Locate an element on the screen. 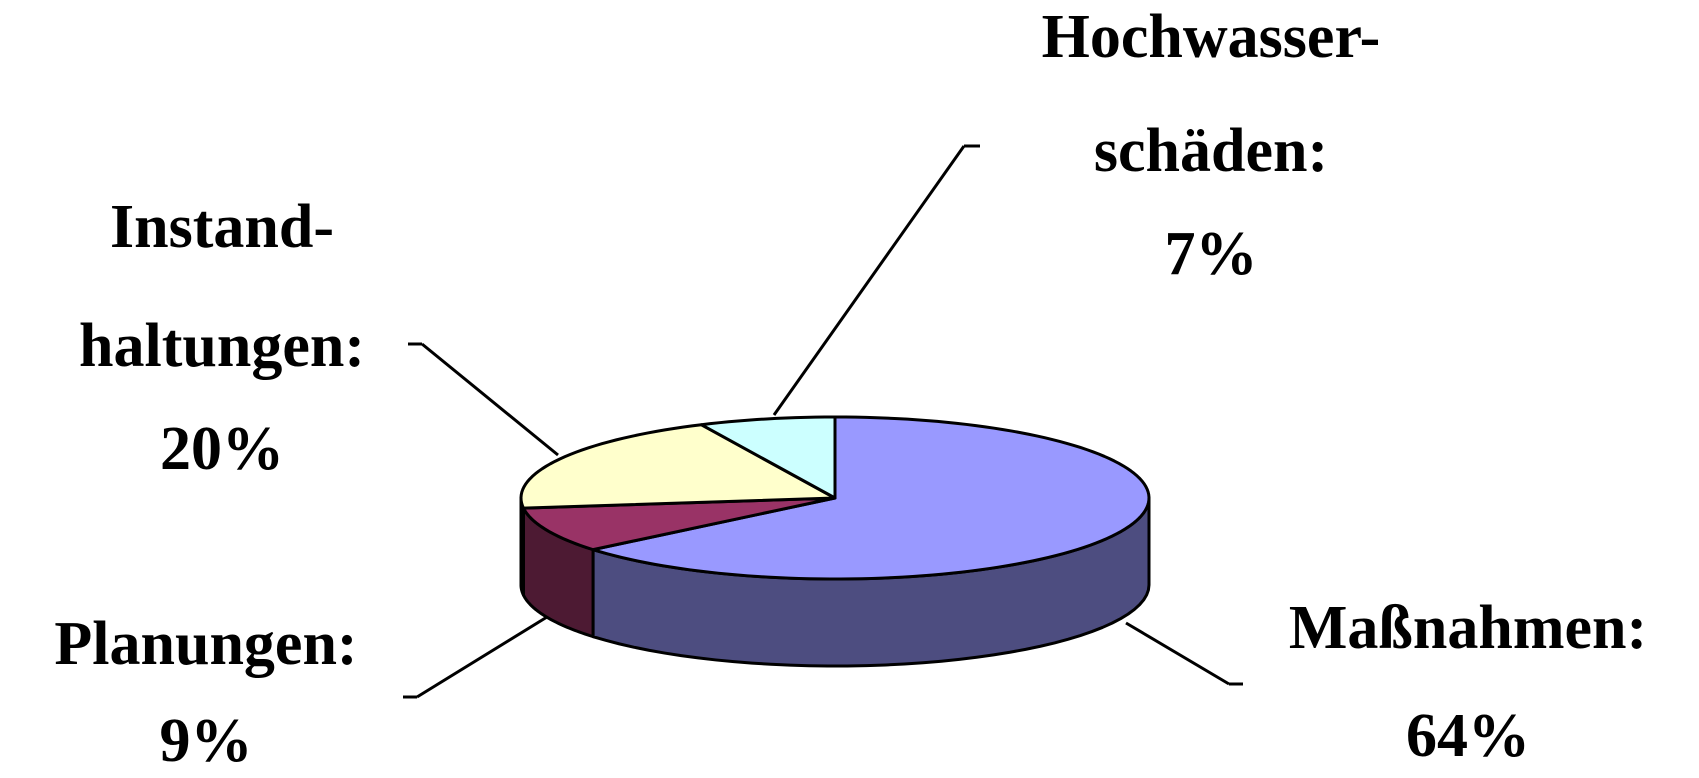 This screenshot has width=1699, height=778. category-label: haltungen: is located at coordinates (222, 346).